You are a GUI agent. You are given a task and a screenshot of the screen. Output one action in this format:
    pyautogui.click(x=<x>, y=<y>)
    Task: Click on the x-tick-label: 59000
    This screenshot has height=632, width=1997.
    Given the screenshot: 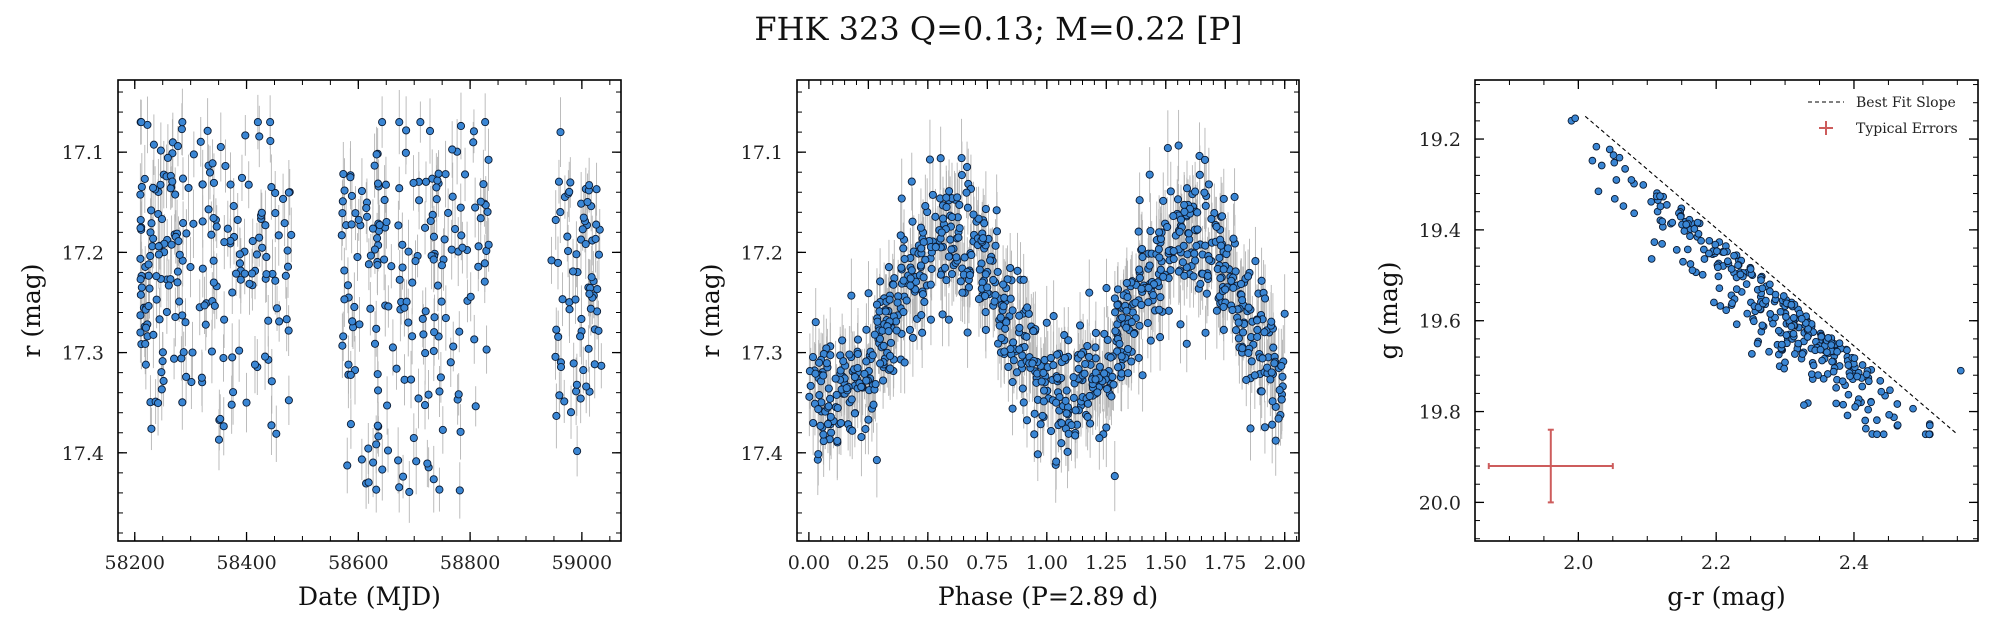 What is the action you would take?
    pyautogui.click(x=582, y=563)
    